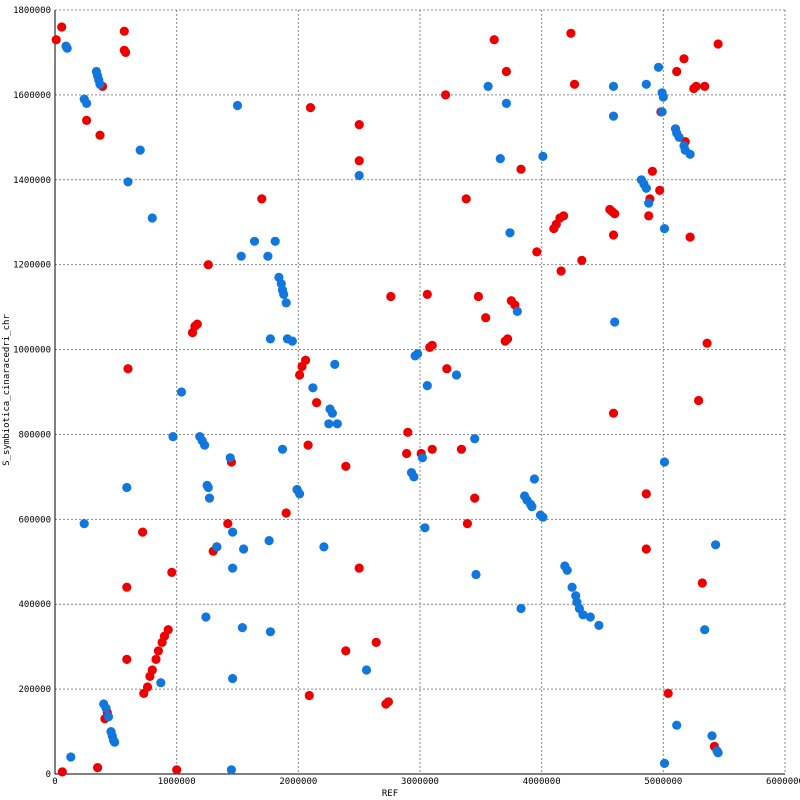  I want to click on y-tick-label: 1400000, so click(32, 181).